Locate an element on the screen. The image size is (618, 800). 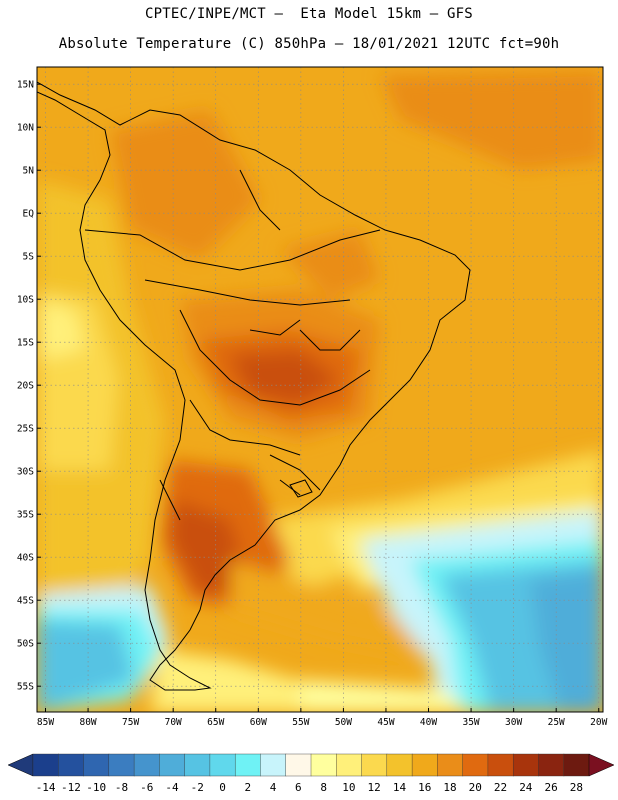
colorbar-label: 14 is located at coordinates (400, 787).